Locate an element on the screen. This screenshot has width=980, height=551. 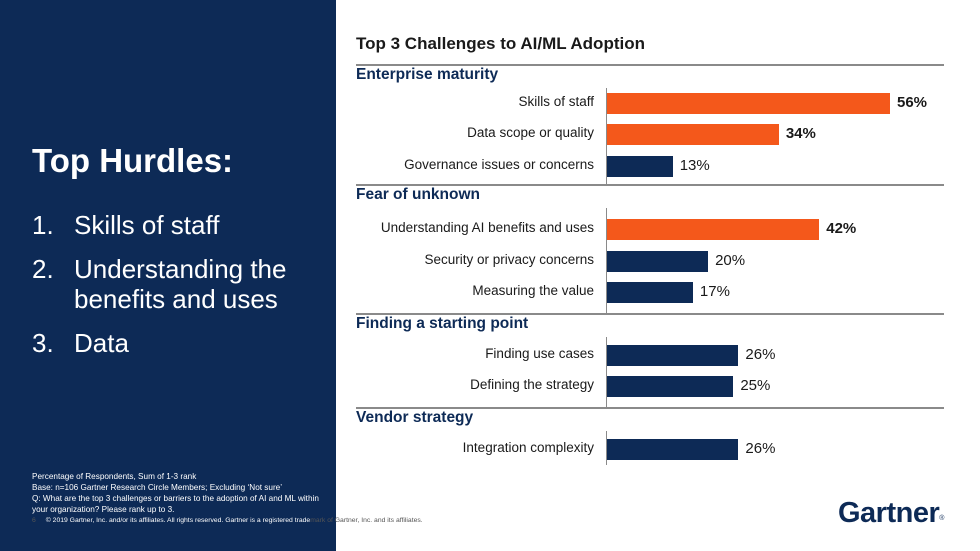
value-label: 13% is located at coordinates (694, 165).